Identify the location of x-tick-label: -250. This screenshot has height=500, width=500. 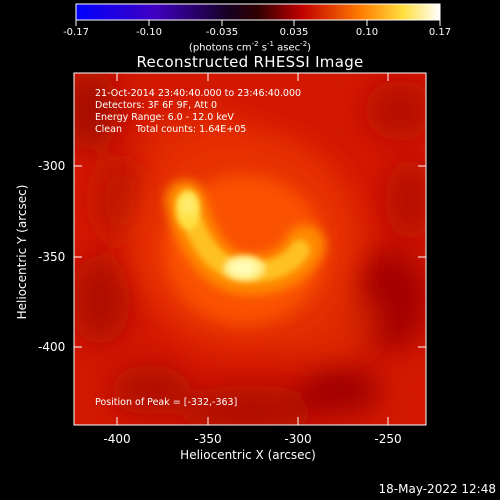
(388, 439).